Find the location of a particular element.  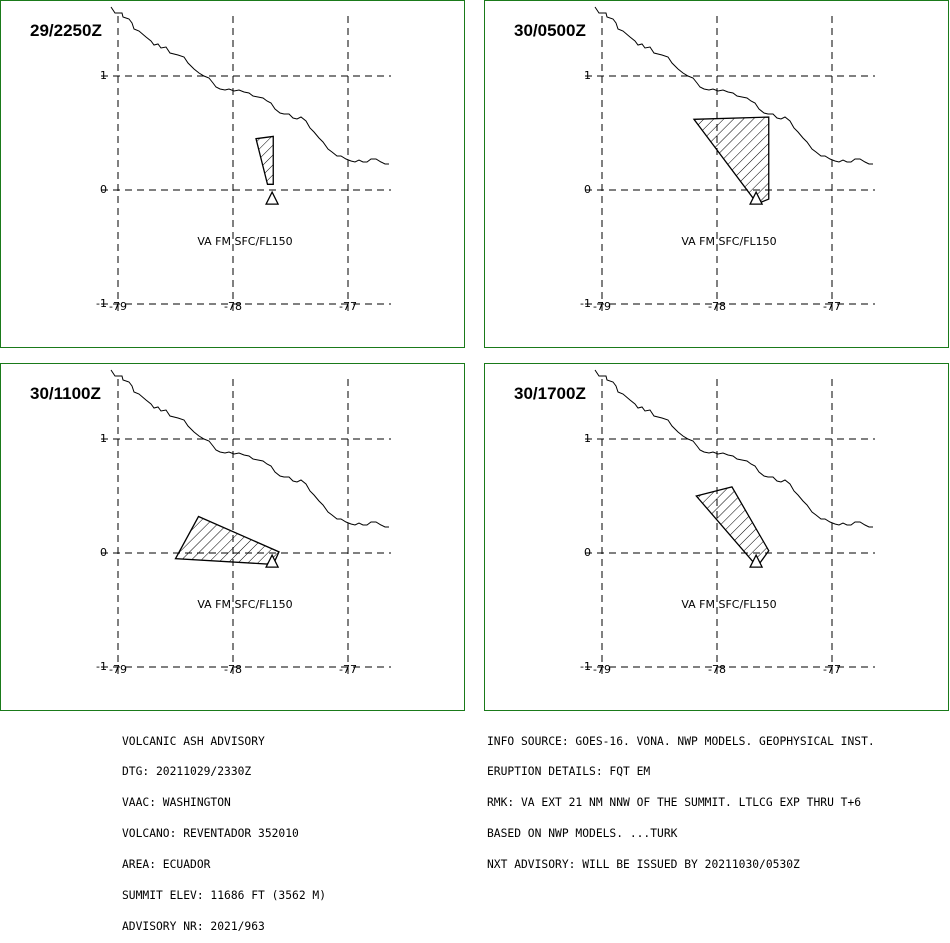

map-canvas-1: -79 -78 -77 1 0 -1 29/2250Z VA FM SFC/FL150 is located at coordinates (210, 161).